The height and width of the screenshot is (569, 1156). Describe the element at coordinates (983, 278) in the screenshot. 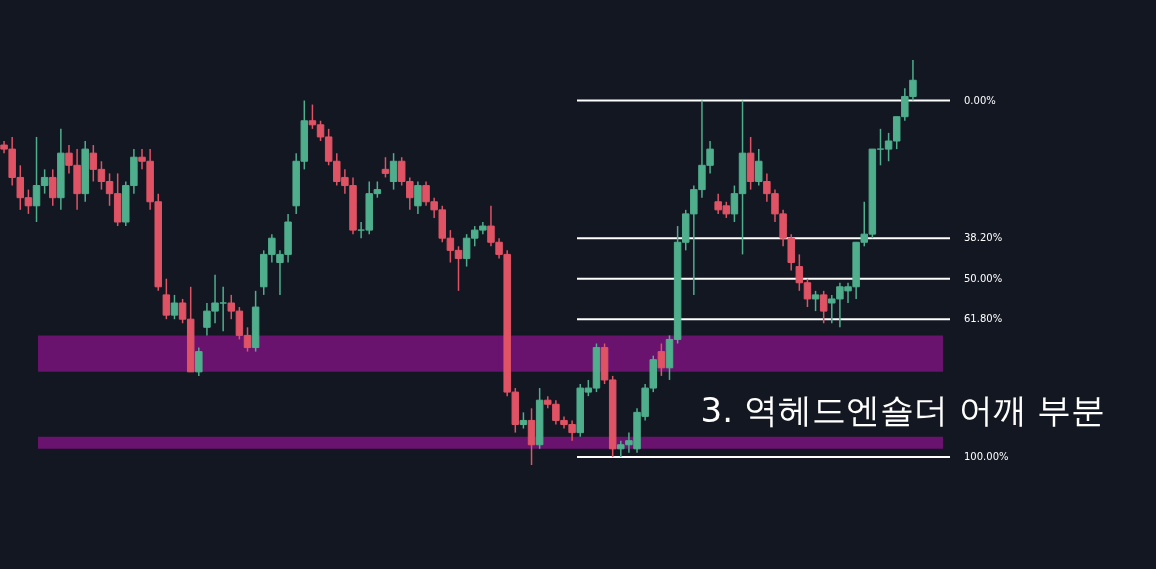

I see `text: 50.00%` at that location.